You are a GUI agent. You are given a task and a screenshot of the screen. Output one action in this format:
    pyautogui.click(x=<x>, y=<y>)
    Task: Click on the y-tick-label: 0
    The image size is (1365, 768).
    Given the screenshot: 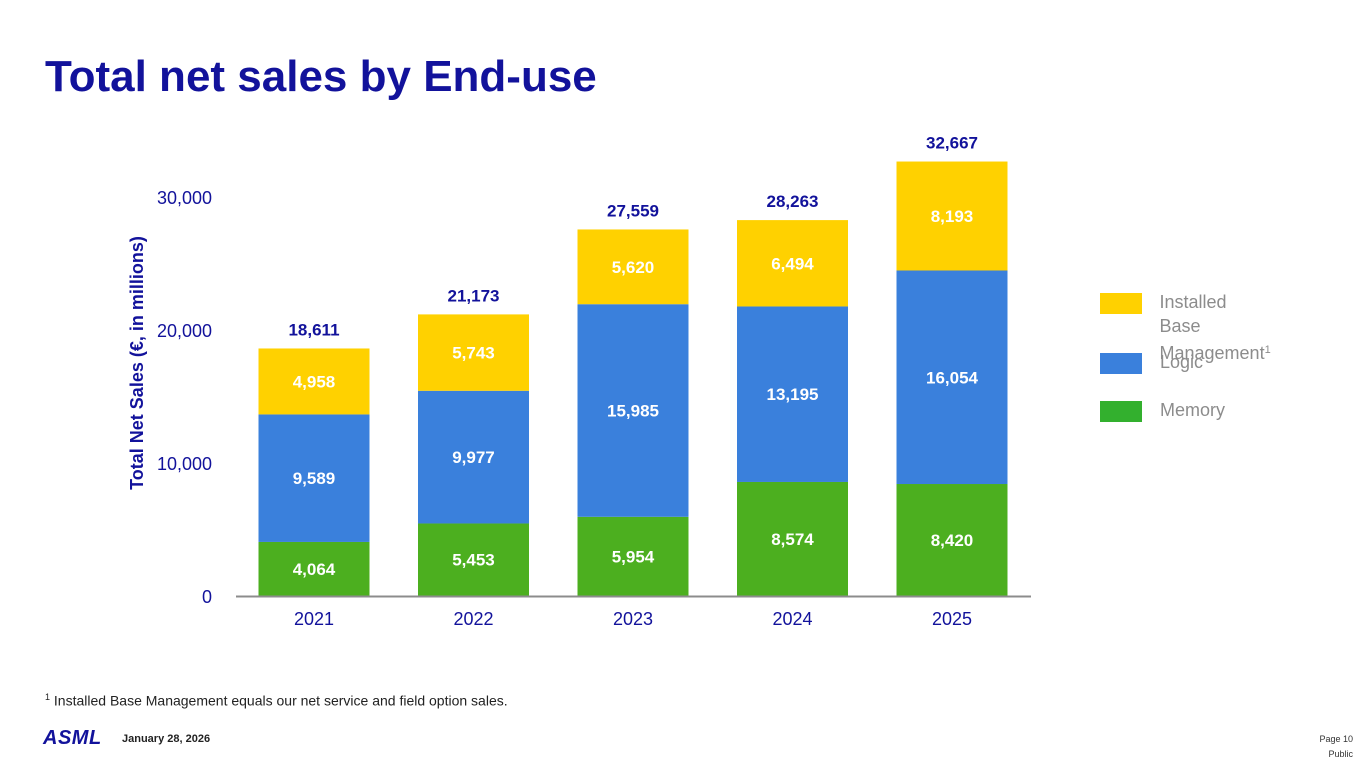 What is the action you would take?
    pyautogui.click(x=207, y=597)
    